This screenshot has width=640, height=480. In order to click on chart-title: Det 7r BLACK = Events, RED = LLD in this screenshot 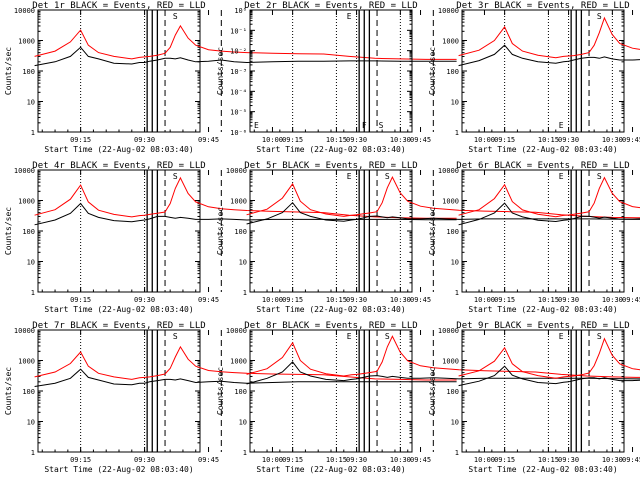, I will do `click(118, 326)`.